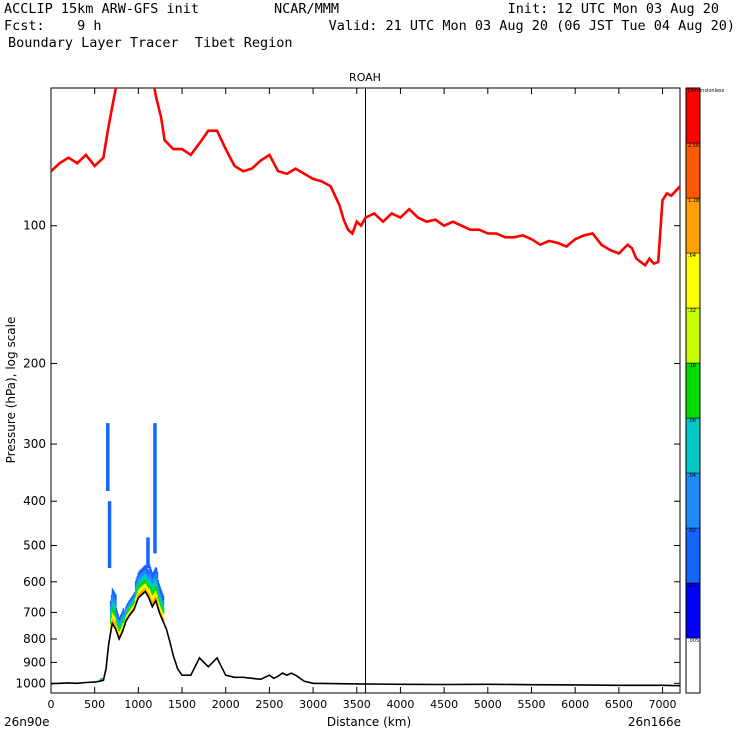  What do you see at coordinates (706, 91) in the screenshot?
I see `colorbar-level-label: Dimensionless` at bounding box center [706, 91].